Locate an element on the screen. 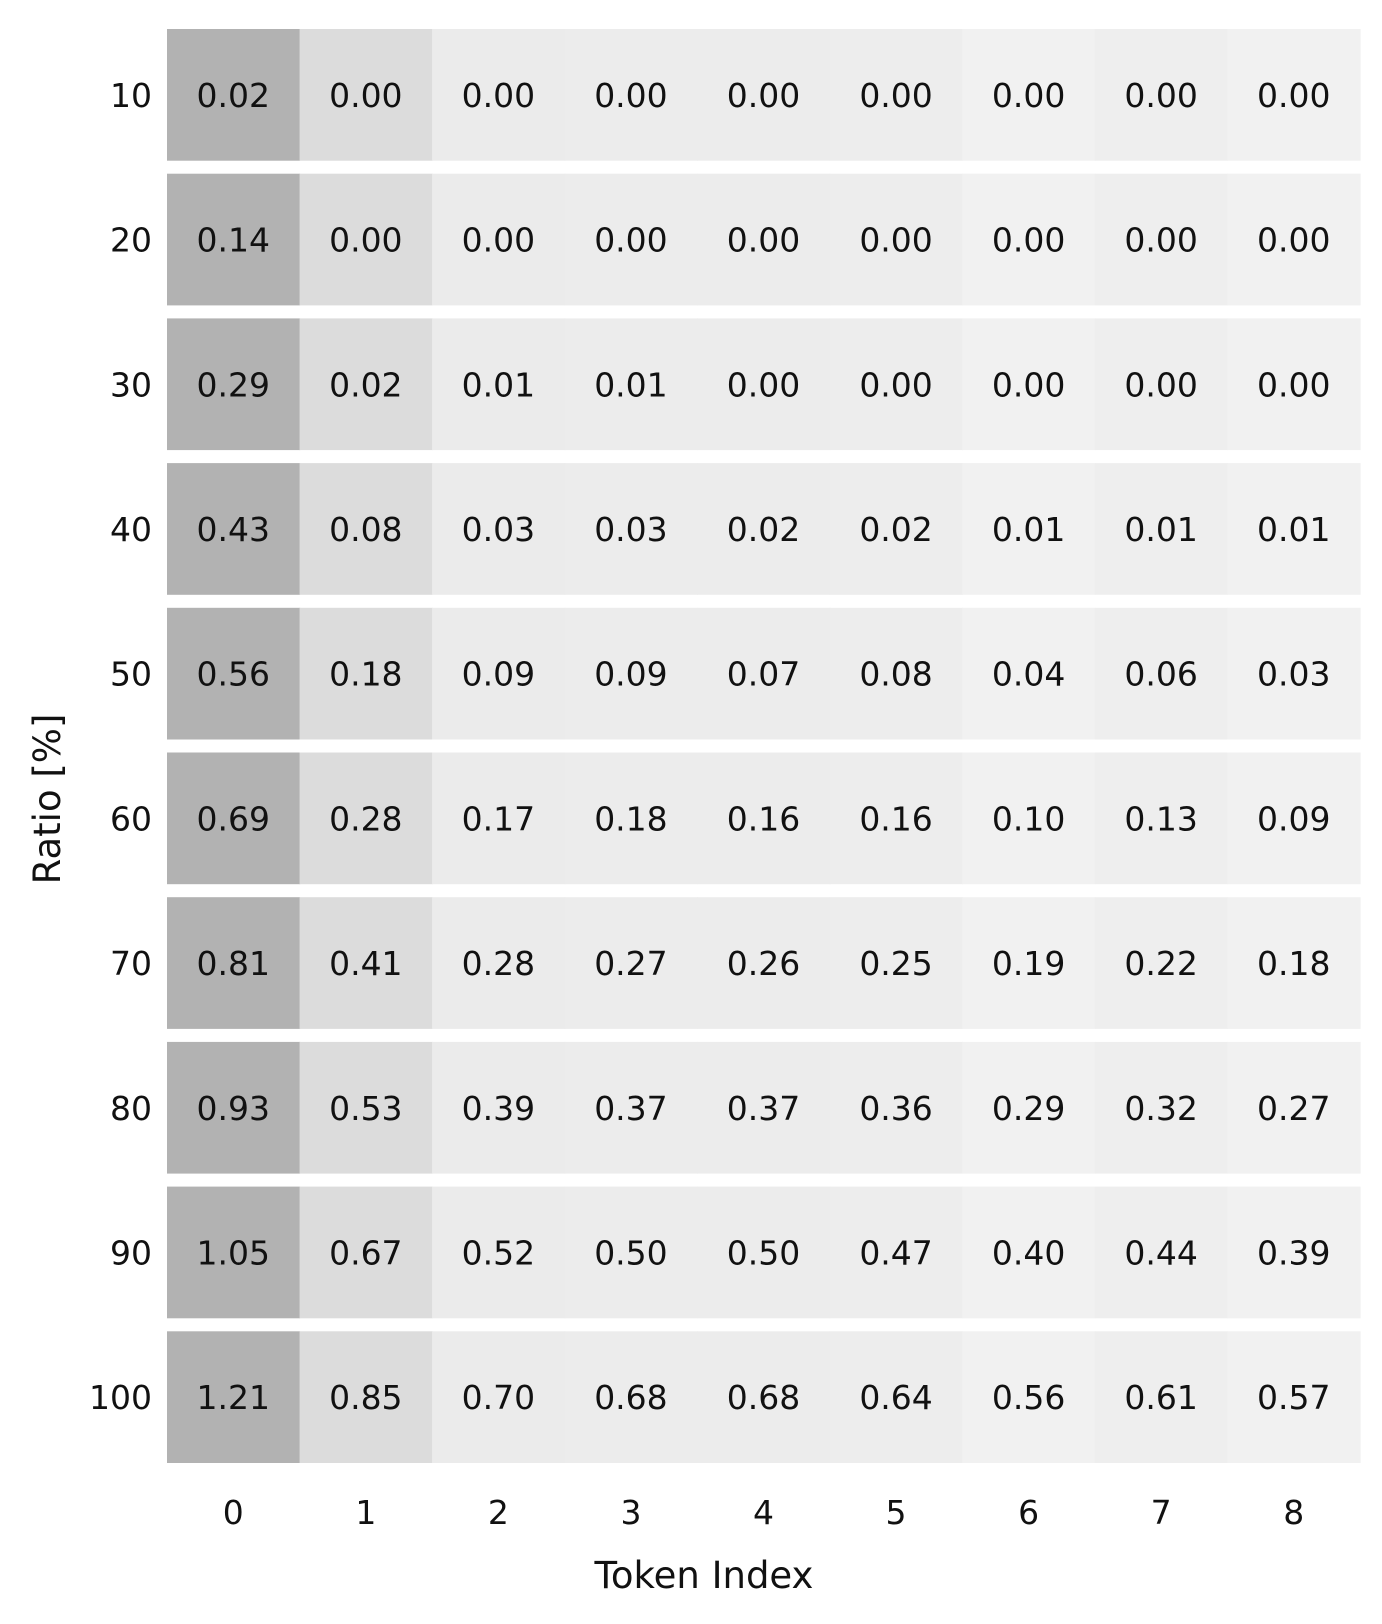 This screenshot has width=1382, height=1624. x-axis-label: Token Index is located at coordinates (704, 1575).